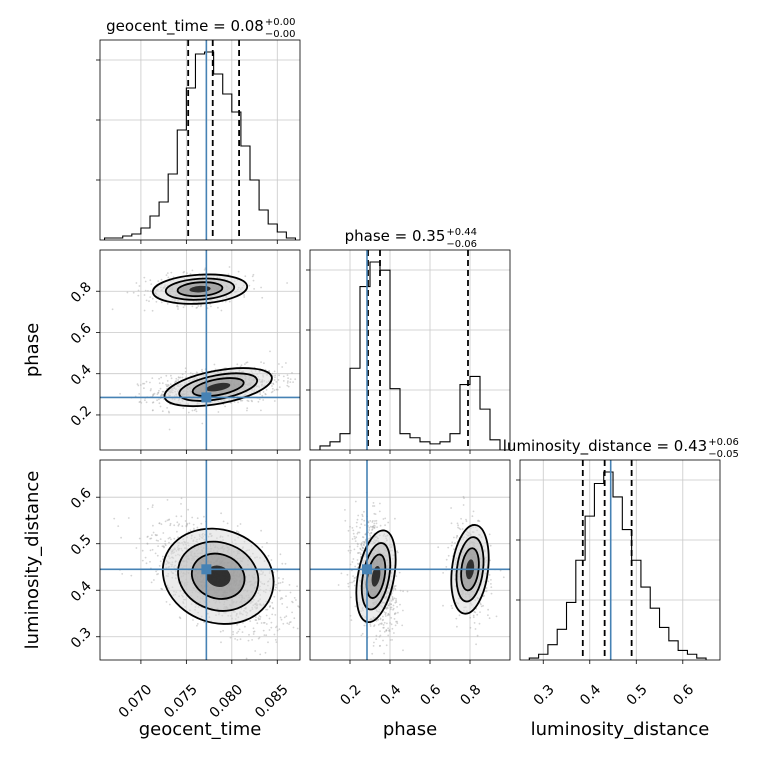  Describe the element at coordinates (590, 695) in the screenshot. I see `x-tick-label-luminosity_distance: 0.4` at that location.